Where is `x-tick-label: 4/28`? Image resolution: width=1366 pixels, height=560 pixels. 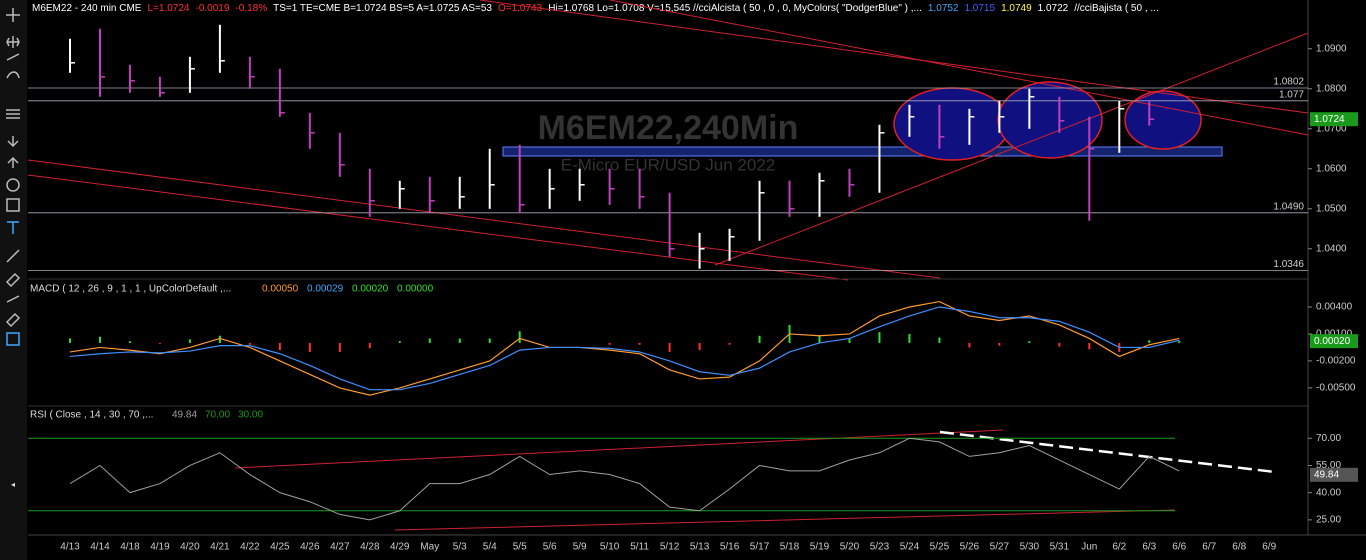 x-tick-label: 4/28 is located at coordinates (370, 547).